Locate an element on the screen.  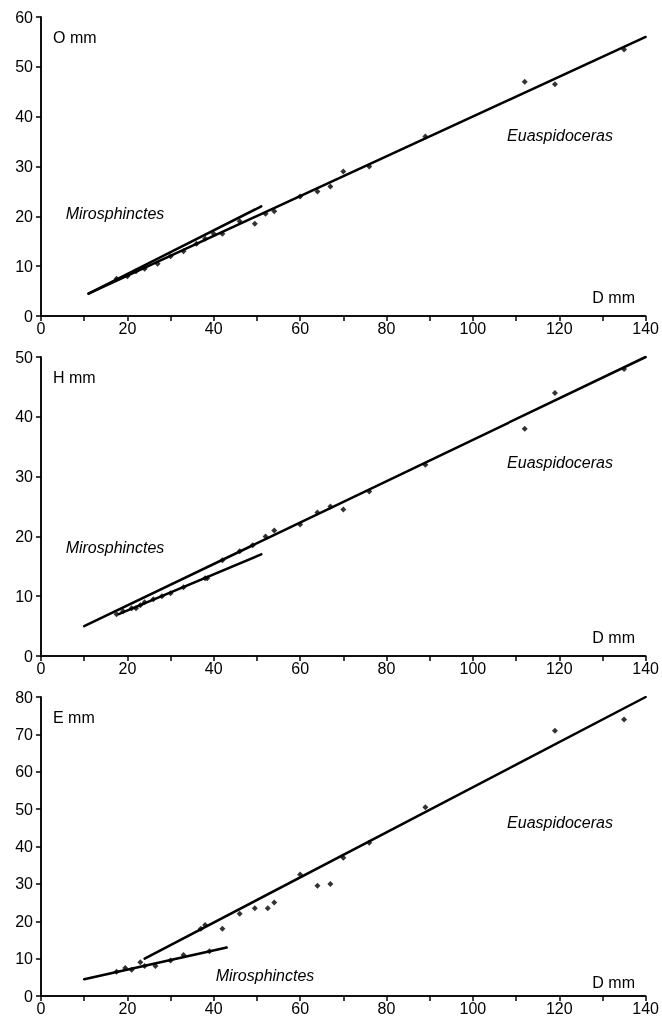
y-axis-title: H mm is located at coordinates (74, 377).